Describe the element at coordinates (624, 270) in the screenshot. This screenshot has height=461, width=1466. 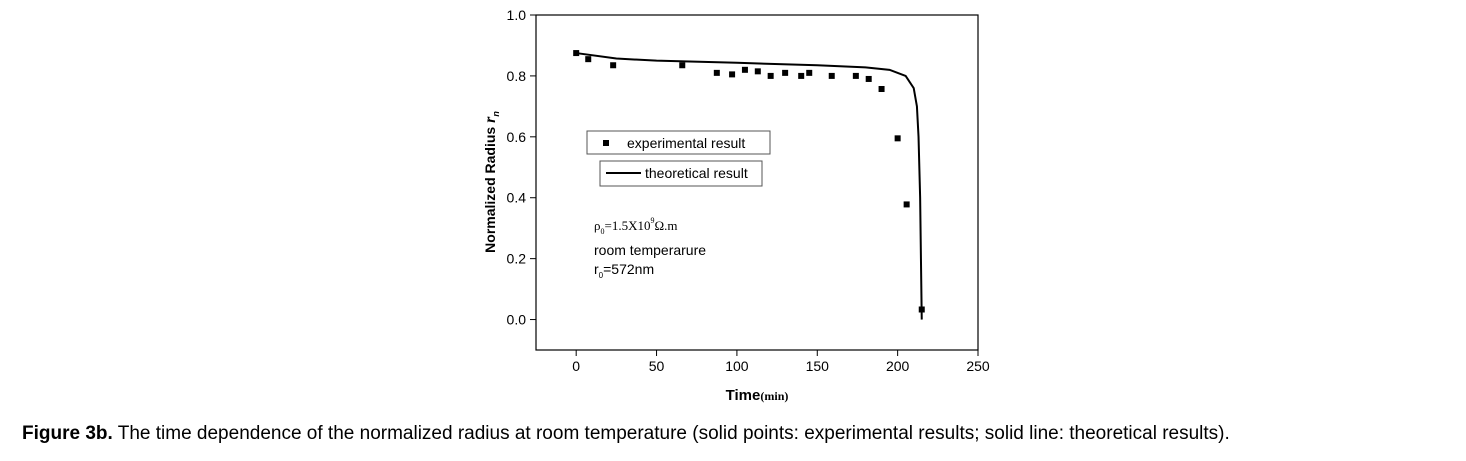
I see `annotation: r0=572nm` at that location.